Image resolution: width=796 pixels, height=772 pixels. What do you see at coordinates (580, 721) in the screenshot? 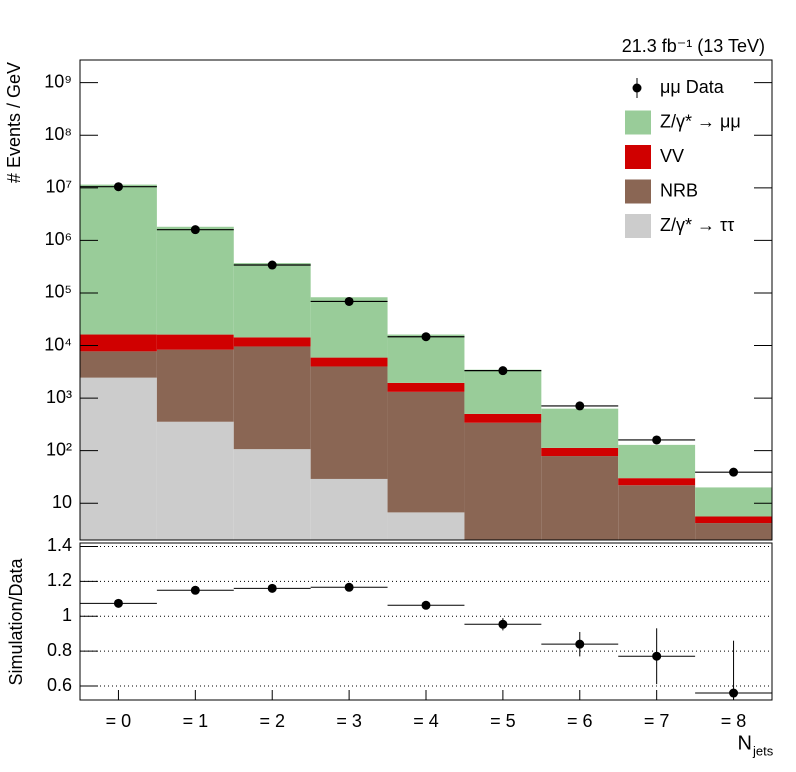
I see `x-tick-label: = 6` at bounding box center [580, 721].